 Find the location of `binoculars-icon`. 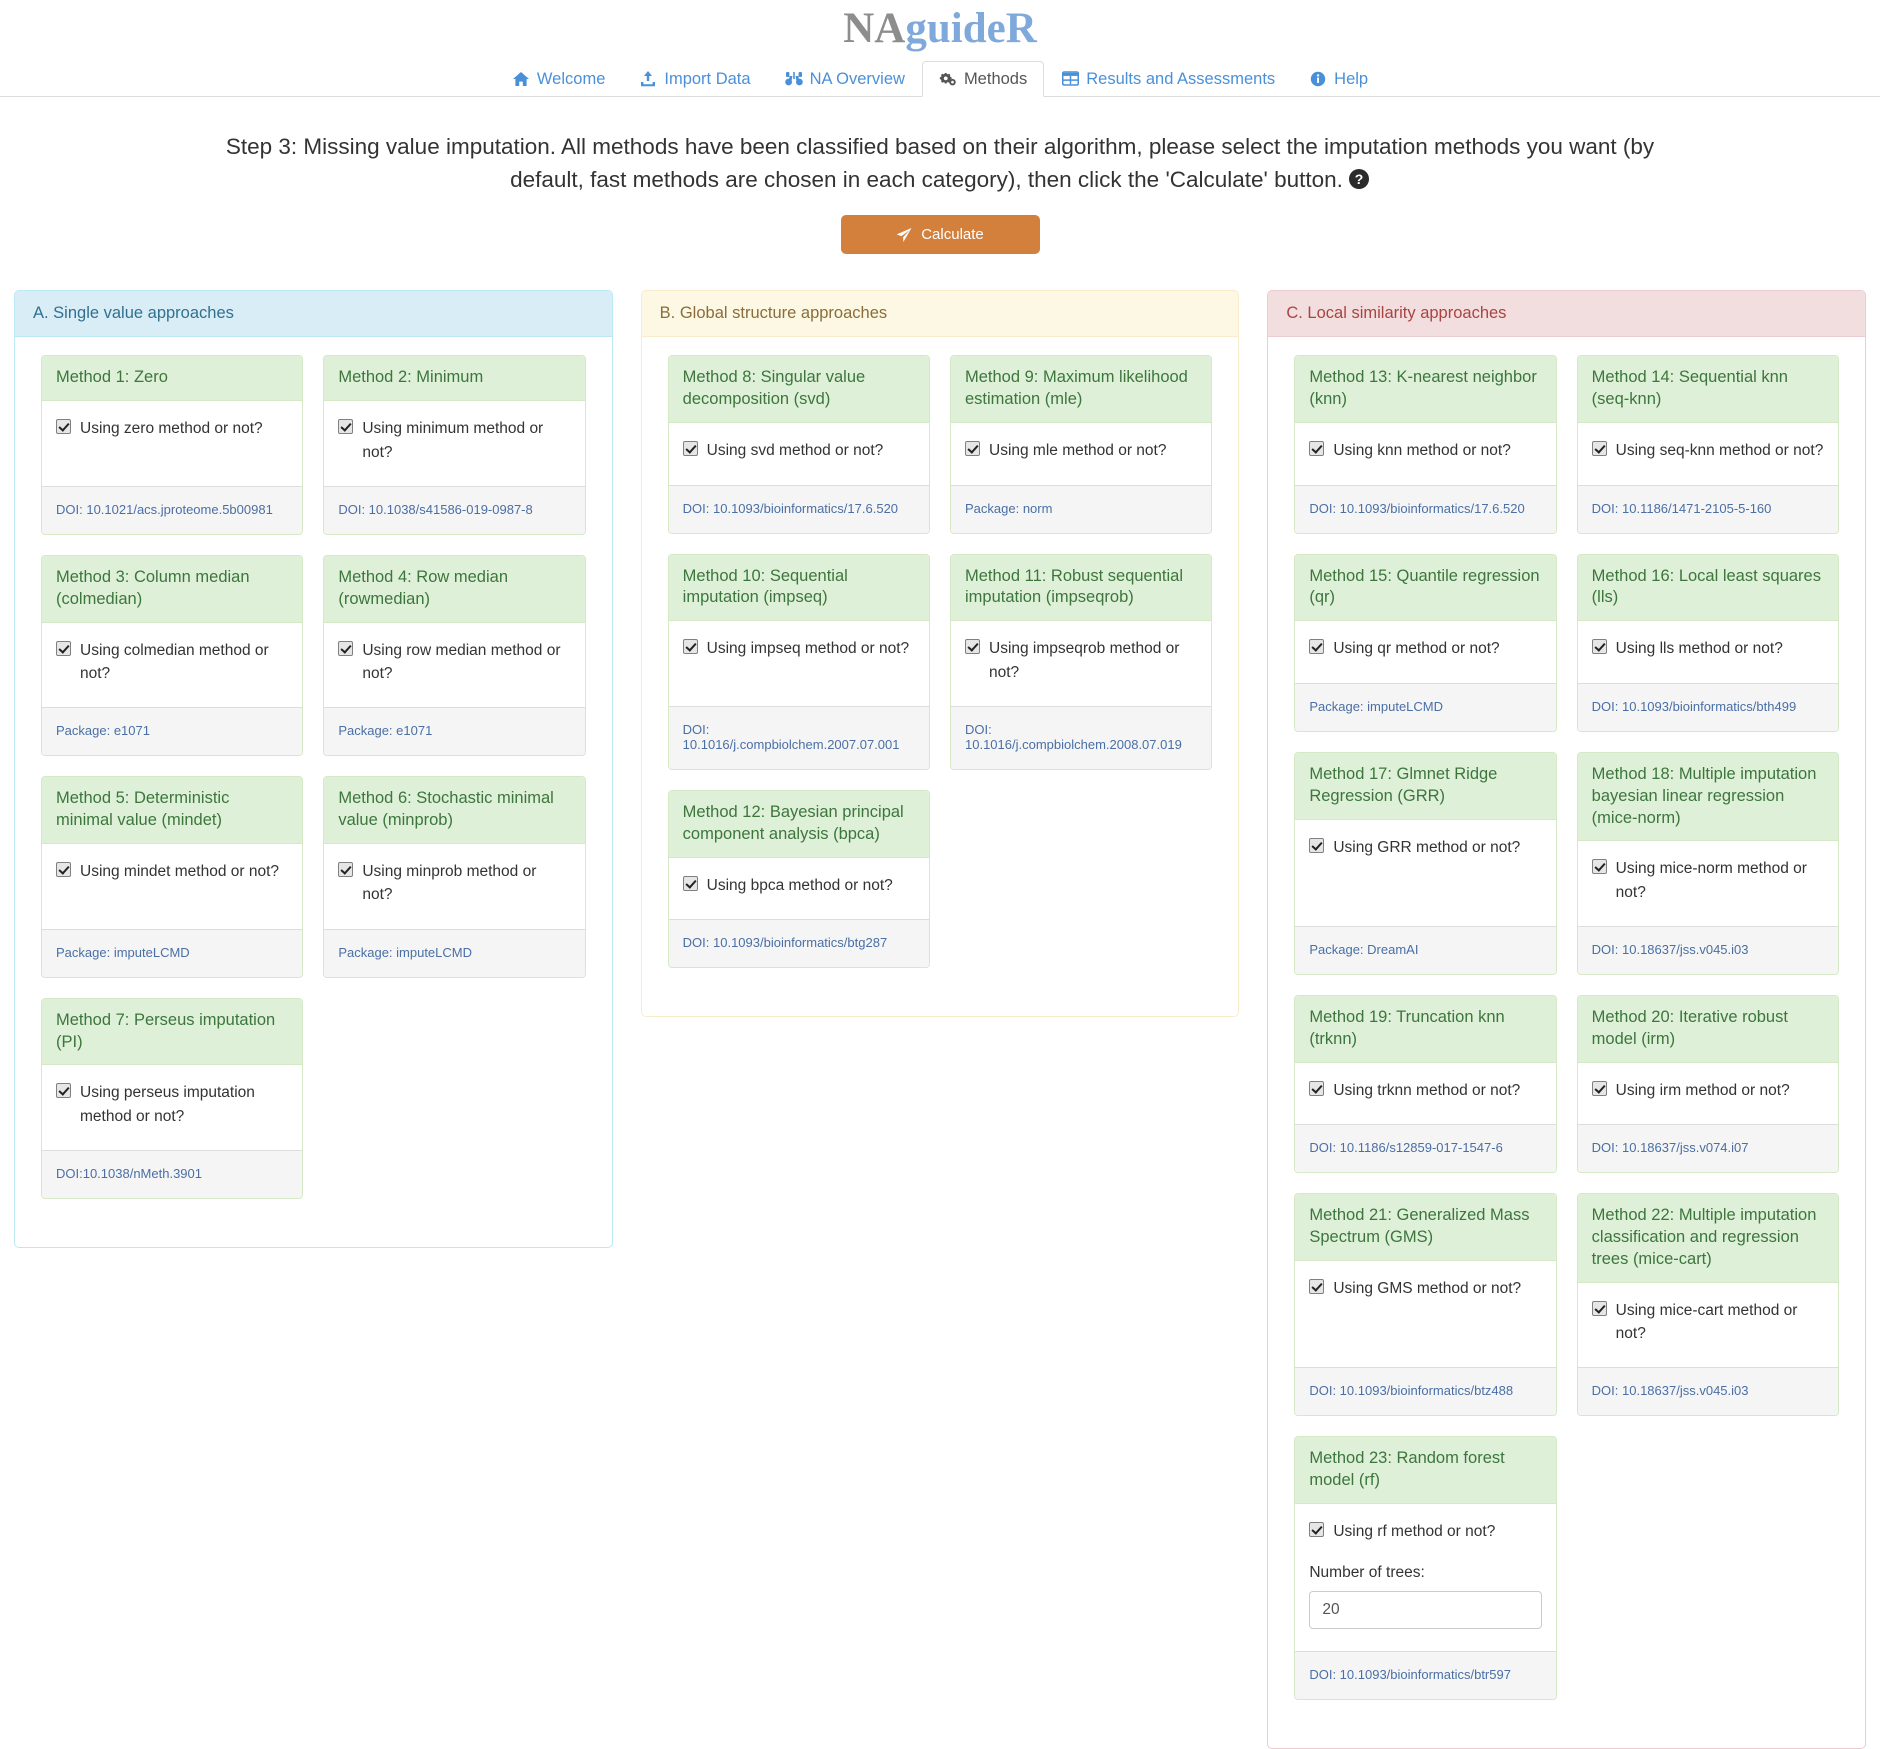

binoculars-icon is located at coordinates (793, 79).